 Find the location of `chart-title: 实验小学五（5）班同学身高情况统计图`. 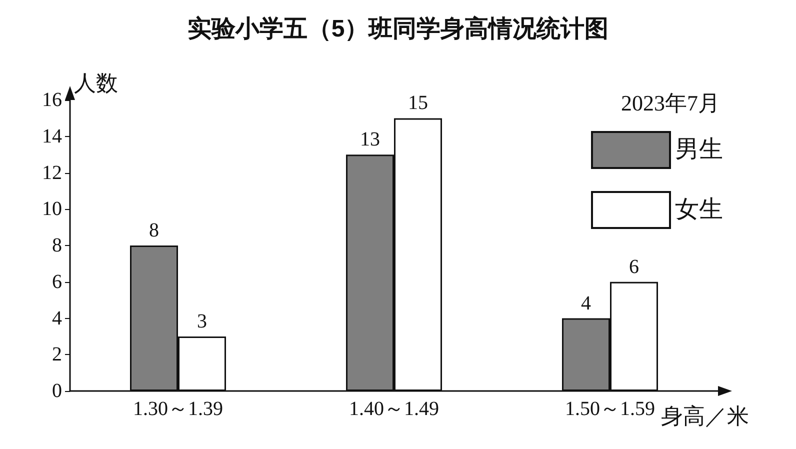

chart-title: 实验小学五（5）班同学身高情况统计图 is located at coordinates (398, 28).